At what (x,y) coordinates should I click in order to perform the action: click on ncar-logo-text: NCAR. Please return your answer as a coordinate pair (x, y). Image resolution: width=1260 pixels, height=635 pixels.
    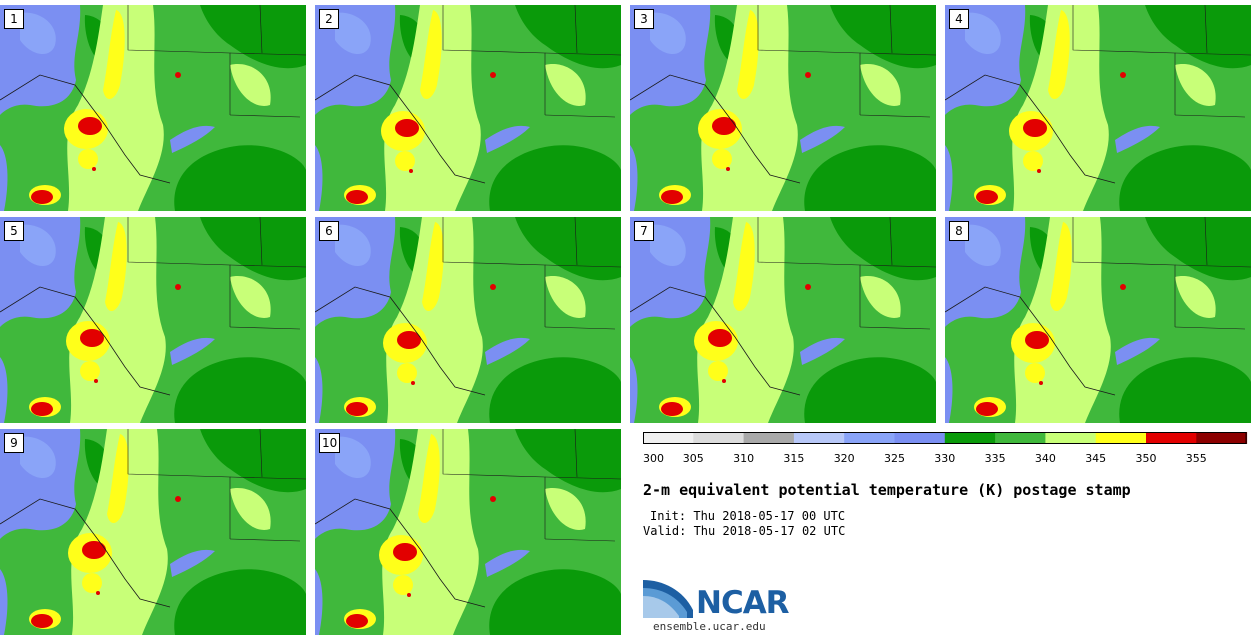
    Looking at the image, I should click on (743, 603).